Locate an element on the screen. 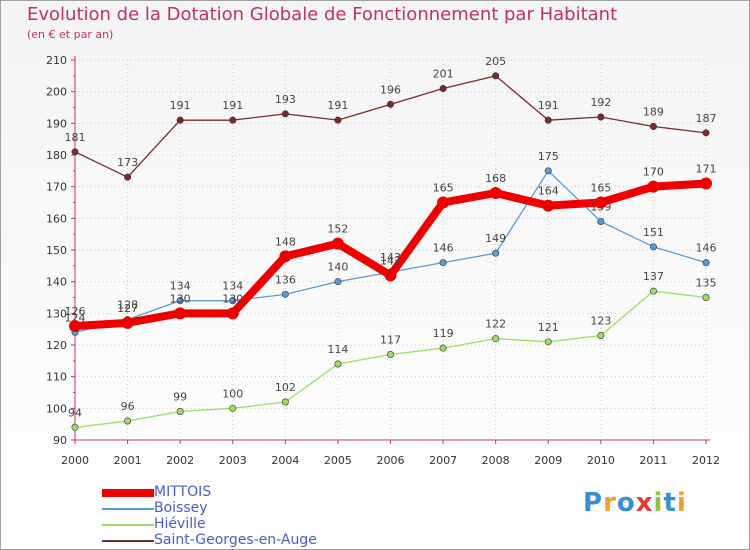  data-label: 123 is located at coordinates (600, 321).